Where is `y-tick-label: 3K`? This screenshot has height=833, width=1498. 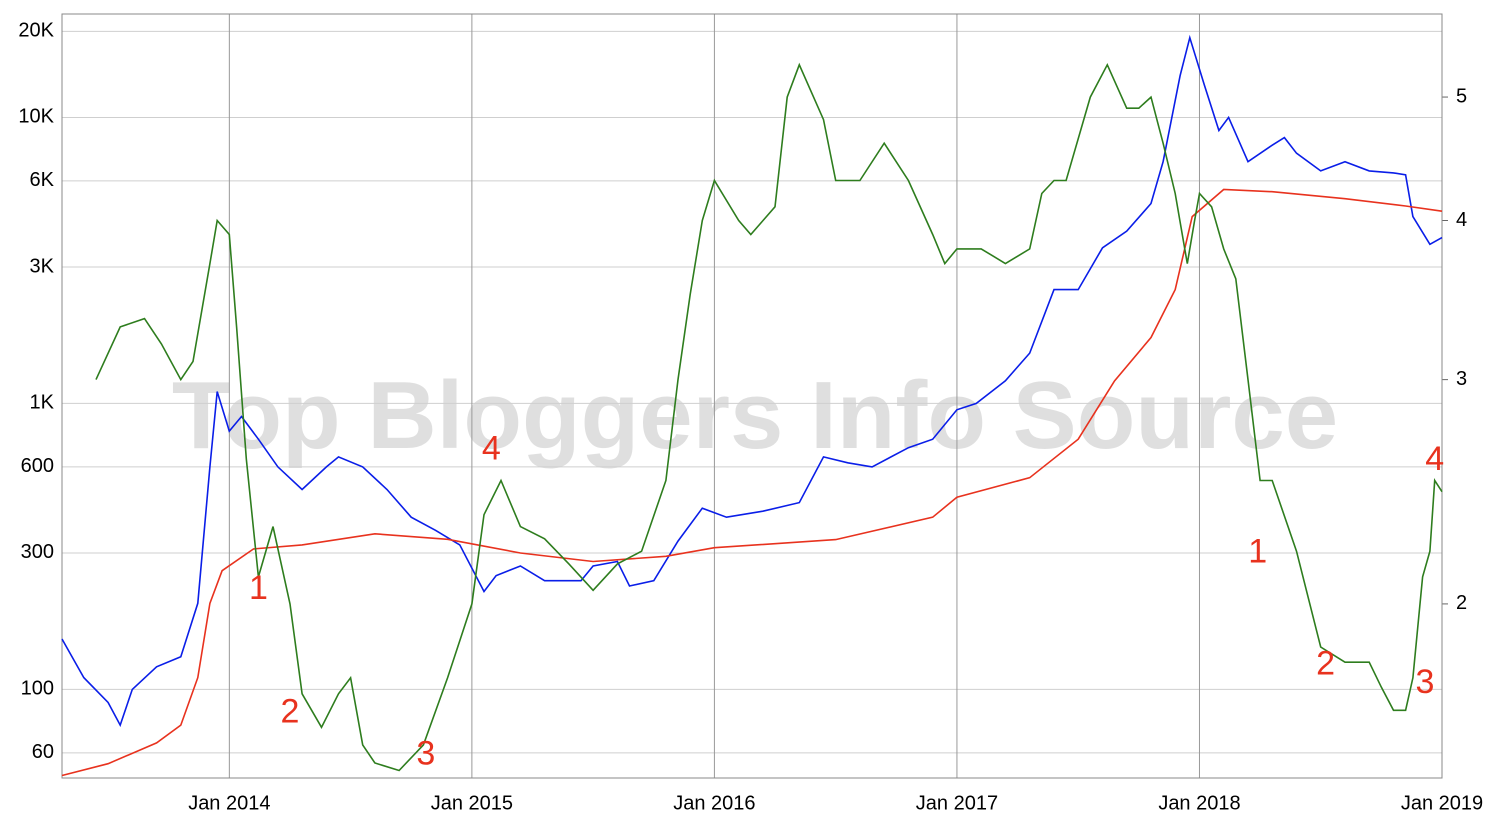 y-tick-label: 3K is located at coordinates (42, 266).